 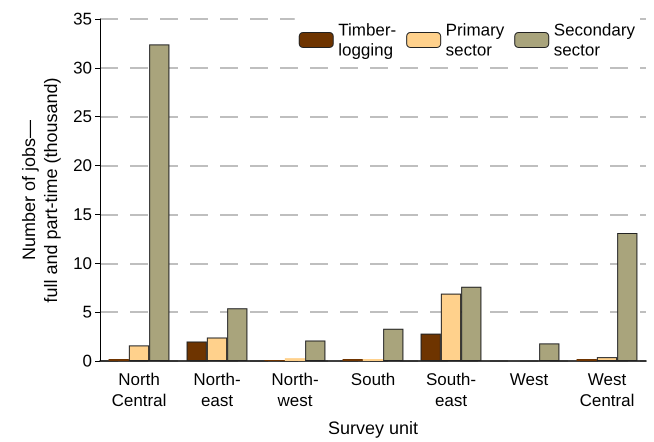 I want to click on legend-label: Timber- logging, so click(x=367, y=40).